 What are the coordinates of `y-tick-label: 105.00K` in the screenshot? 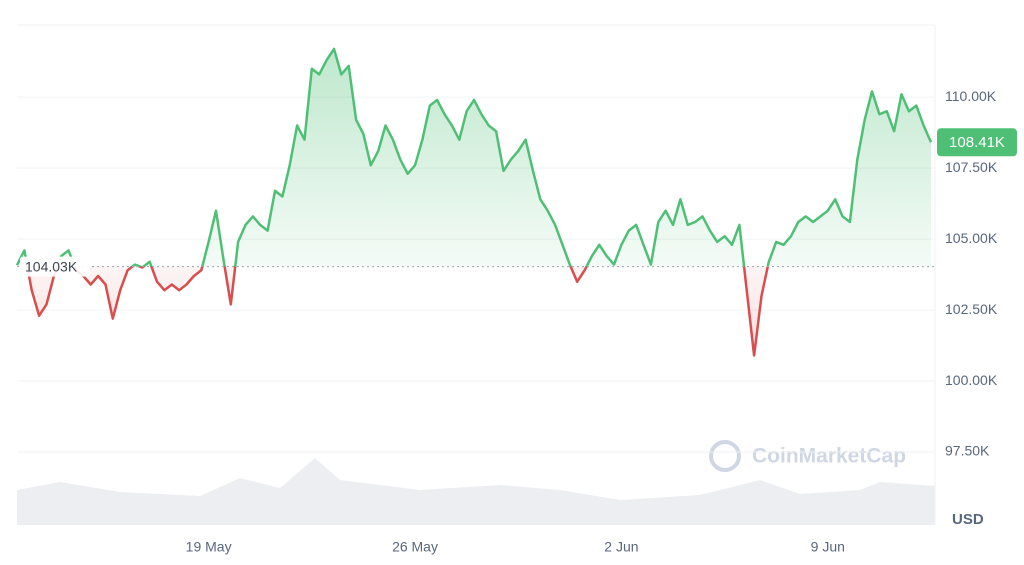 It's located at (971, 238).